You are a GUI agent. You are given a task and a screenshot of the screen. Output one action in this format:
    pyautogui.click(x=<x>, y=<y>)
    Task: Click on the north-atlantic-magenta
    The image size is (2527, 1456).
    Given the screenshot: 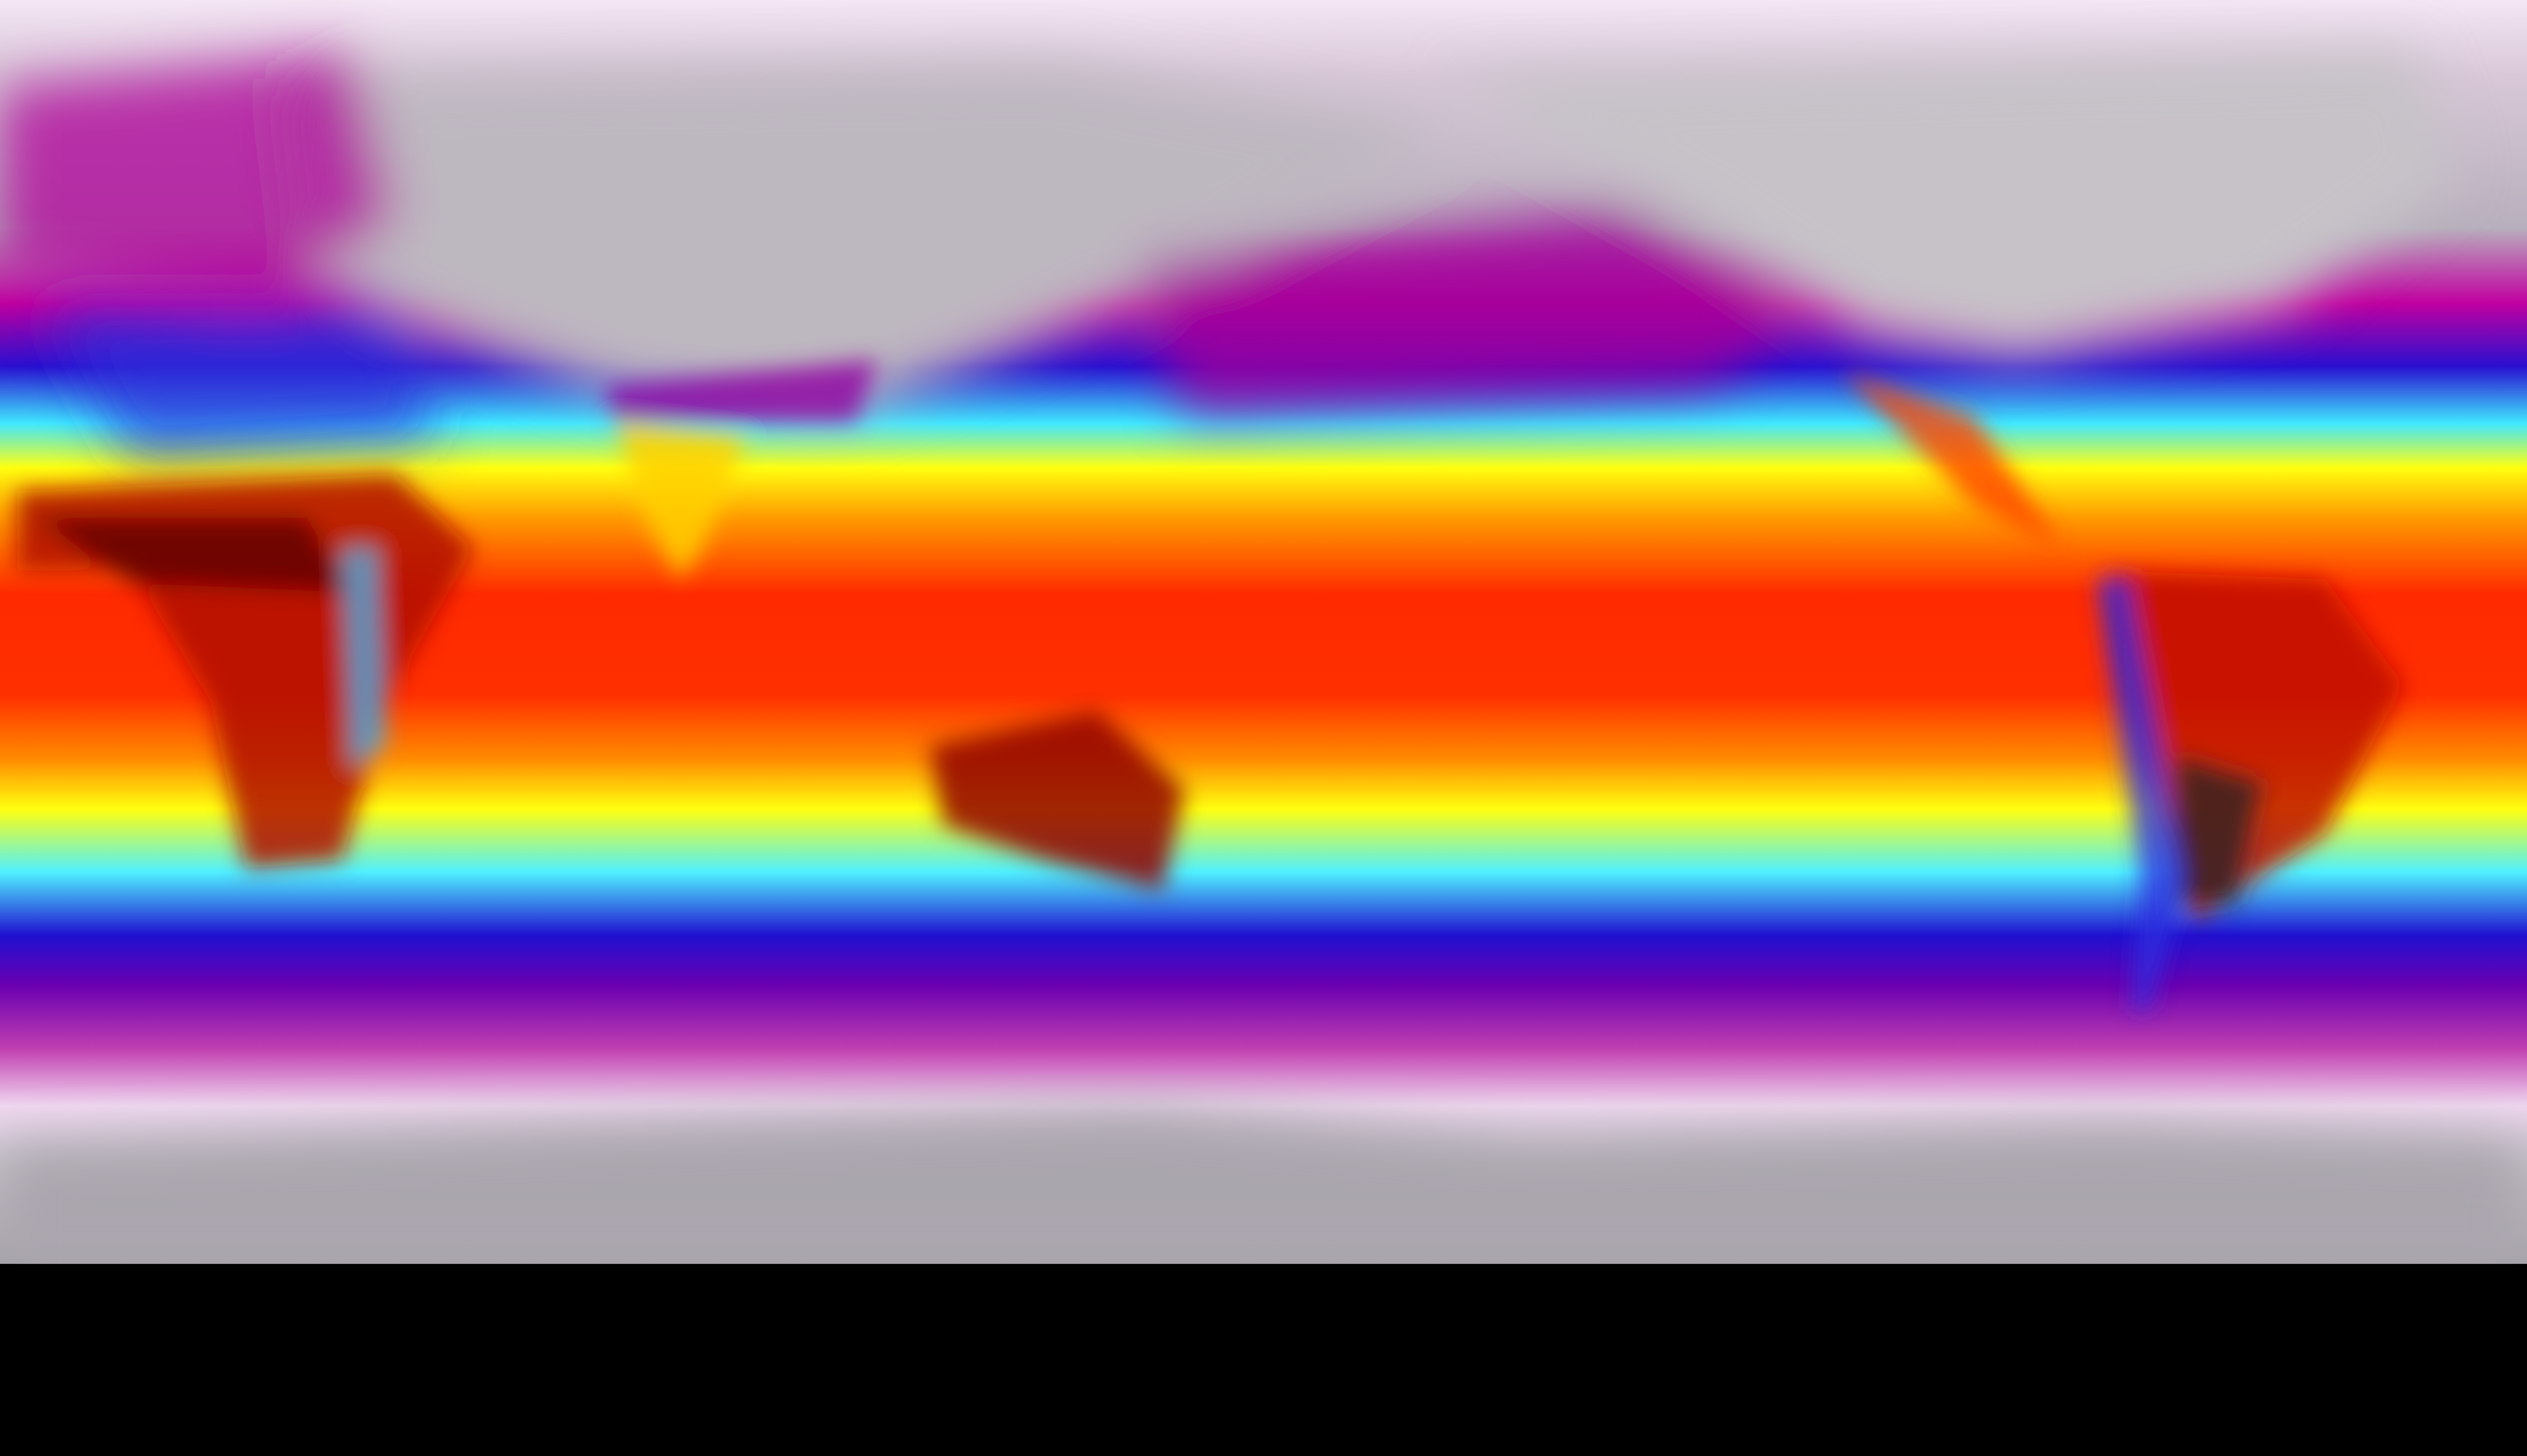 What is the action you would take?
    pyautogui.click(x=197, y=180)
    